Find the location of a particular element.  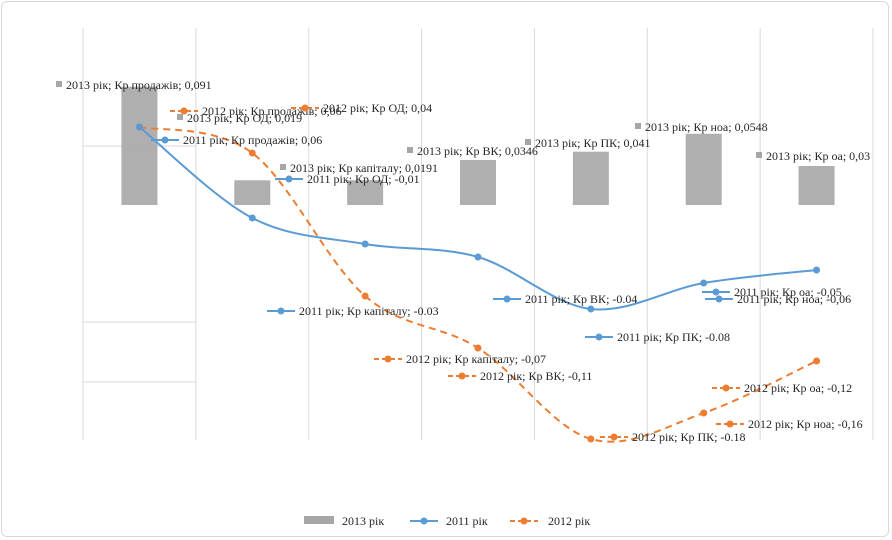

data-label-2012-7: 2012 рік; Кр оа; -0,12 is located at coordinates (798, 388).